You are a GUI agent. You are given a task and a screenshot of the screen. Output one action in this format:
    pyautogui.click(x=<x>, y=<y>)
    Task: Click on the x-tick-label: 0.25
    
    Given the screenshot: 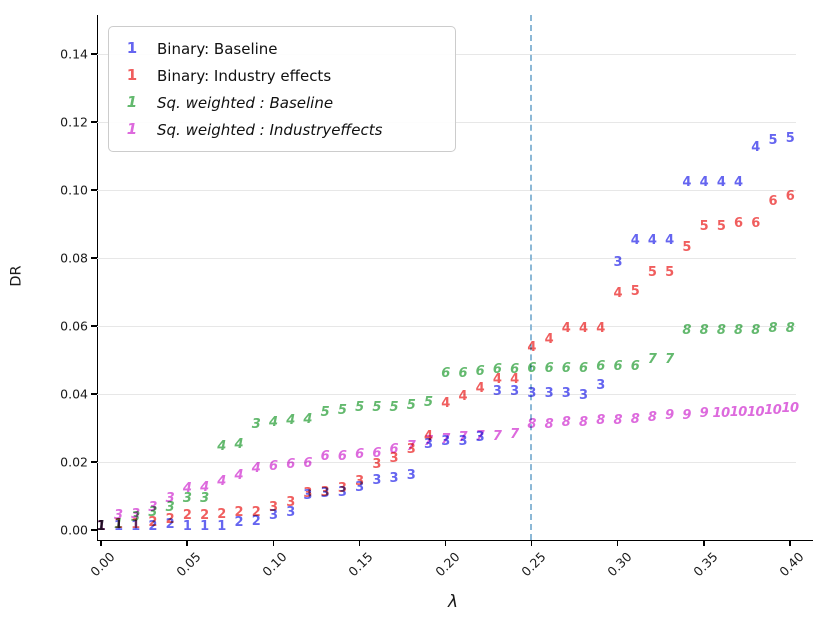 What is the action you would take?
    pyautogui.click(x=533, y=564)
    